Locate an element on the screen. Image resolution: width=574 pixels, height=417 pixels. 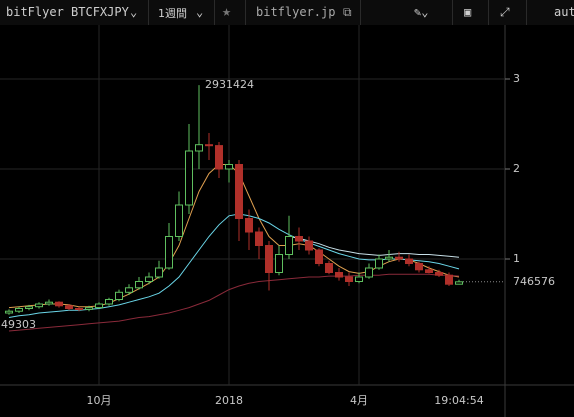
last-price-label: 746576 is located at coordinates (534, 281).